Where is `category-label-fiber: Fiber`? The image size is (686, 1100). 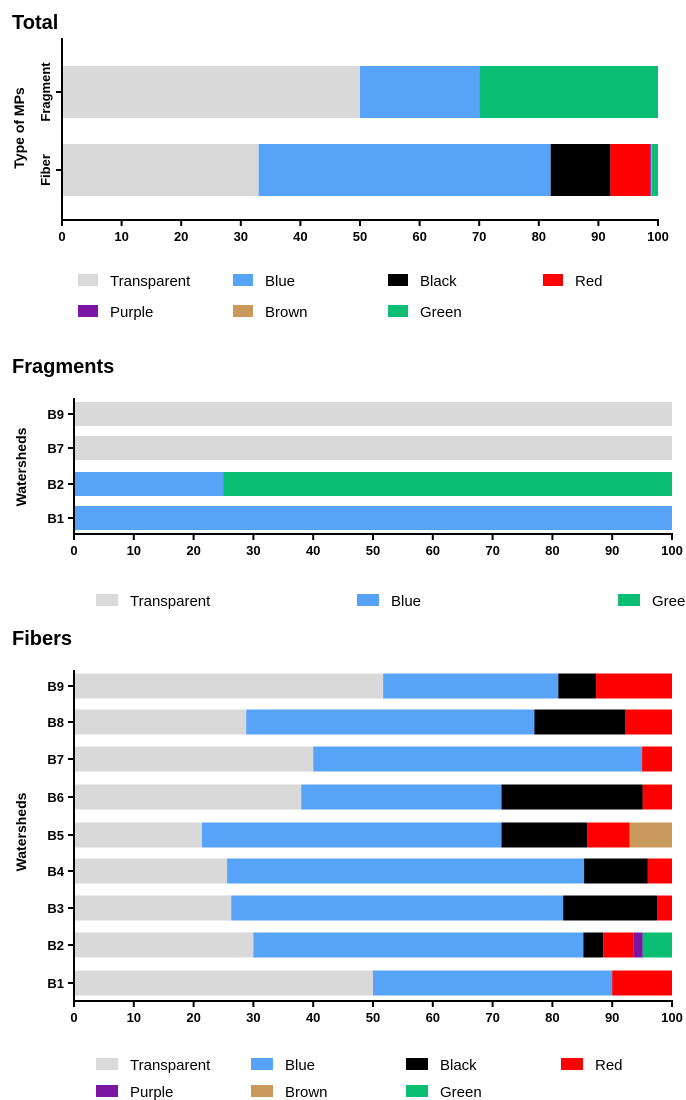
category-label-fiber: Fiber is located at coordinates (45, 170).